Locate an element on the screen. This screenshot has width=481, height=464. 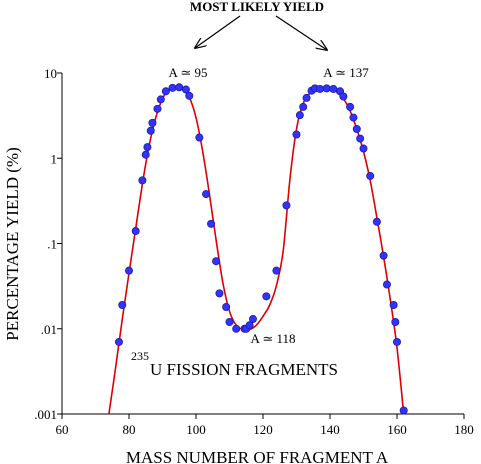
annotation-isotope-text: U FISSION FRAGMENTS is located at coordinates (244, 369).